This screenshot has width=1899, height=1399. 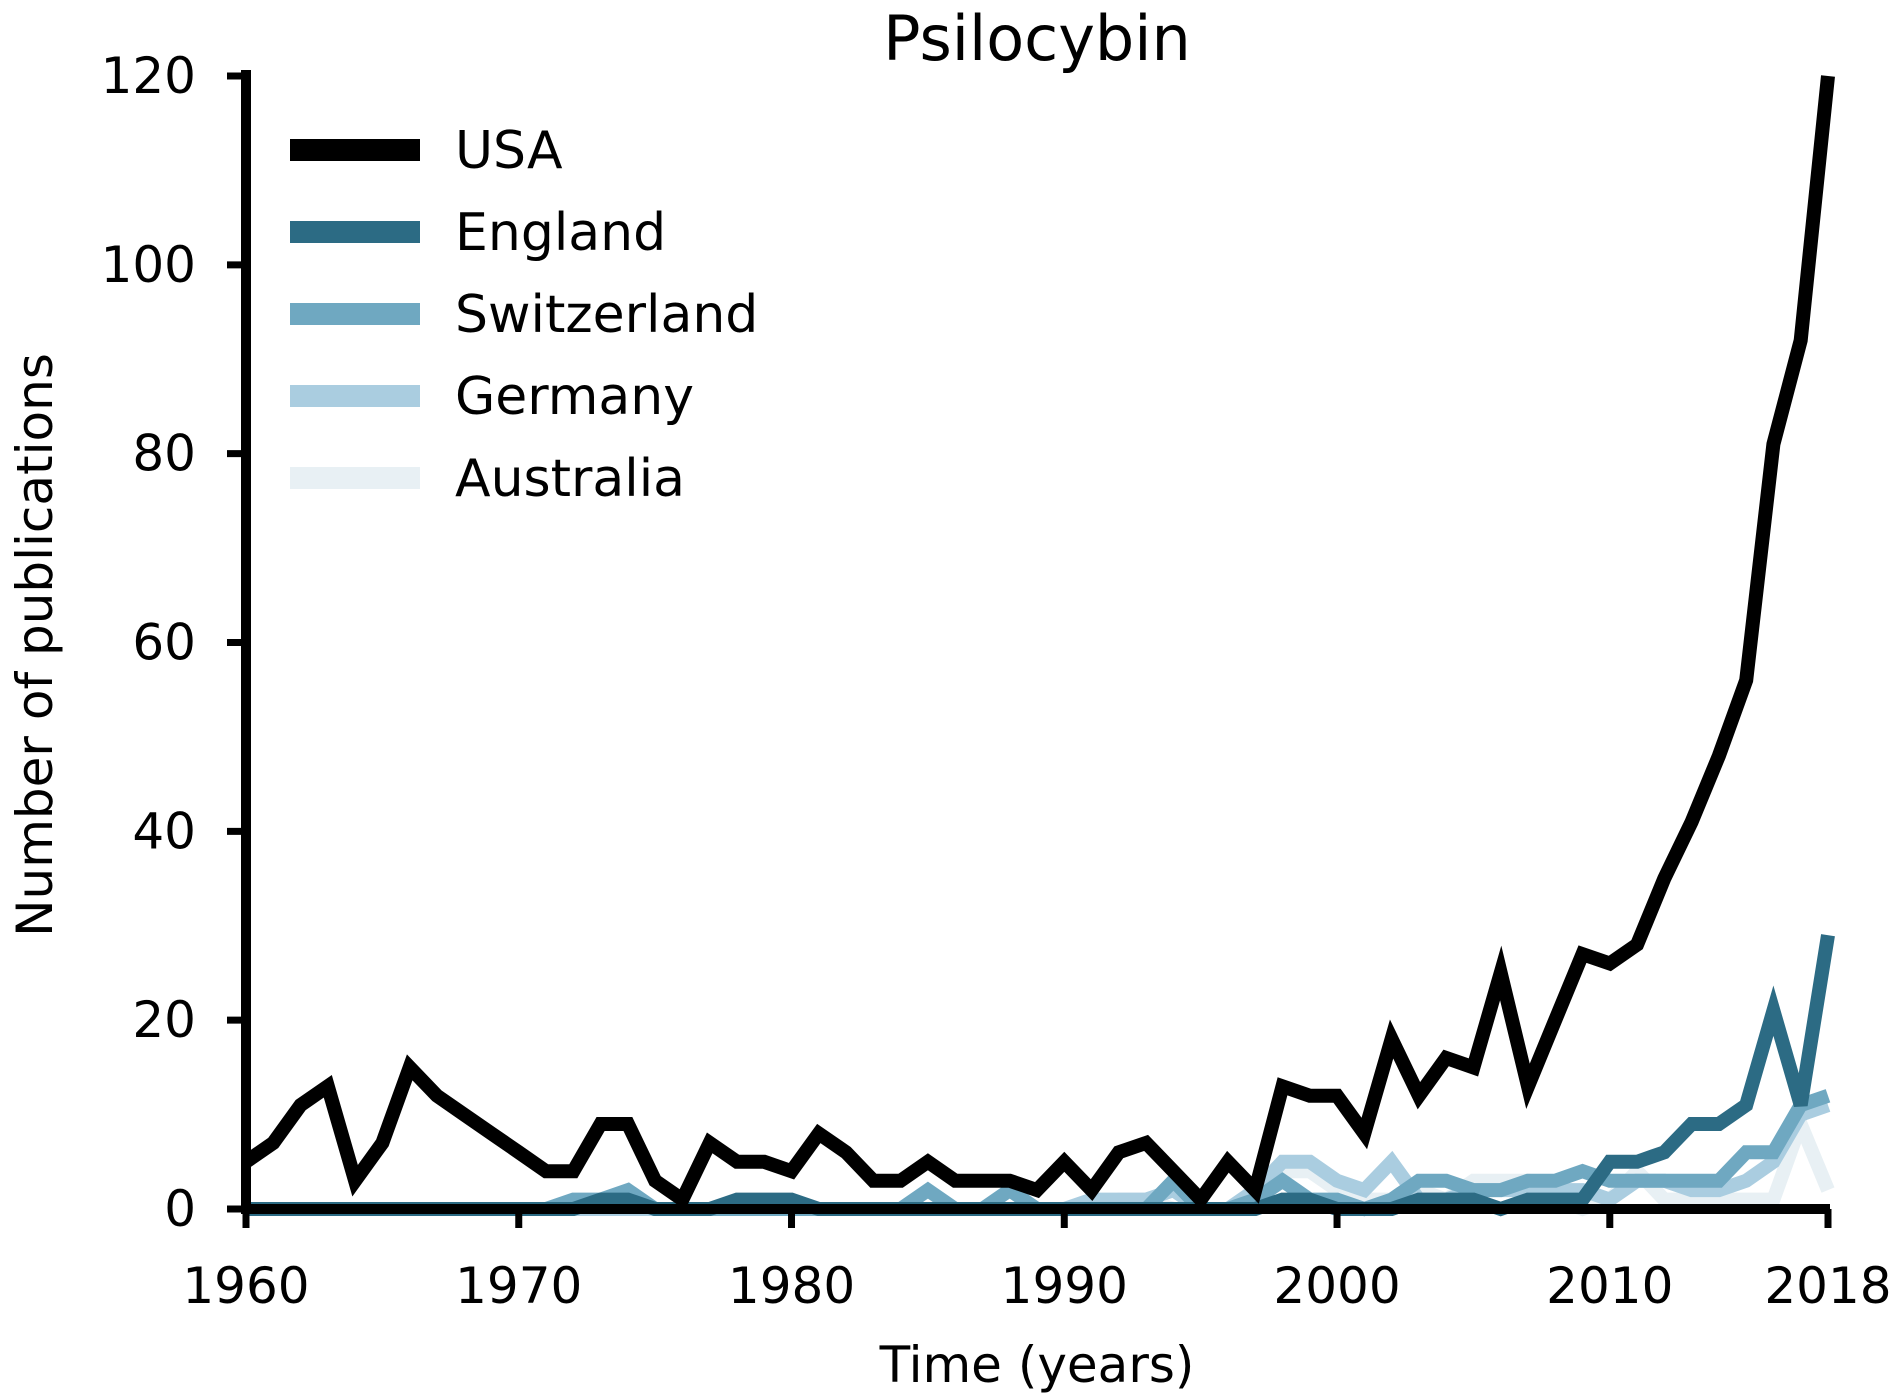 What do you see at coordinates (1827, 1286) in the screenshot?
I see `x-tick-label: 2018` at bounding box center [1827, 1286].